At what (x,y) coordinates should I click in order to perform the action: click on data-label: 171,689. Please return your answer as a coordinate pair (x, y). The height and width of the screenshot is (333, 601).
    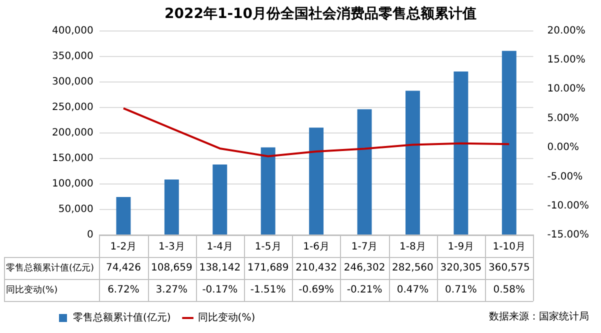
    Looking at the image, I should click on (268, 268).